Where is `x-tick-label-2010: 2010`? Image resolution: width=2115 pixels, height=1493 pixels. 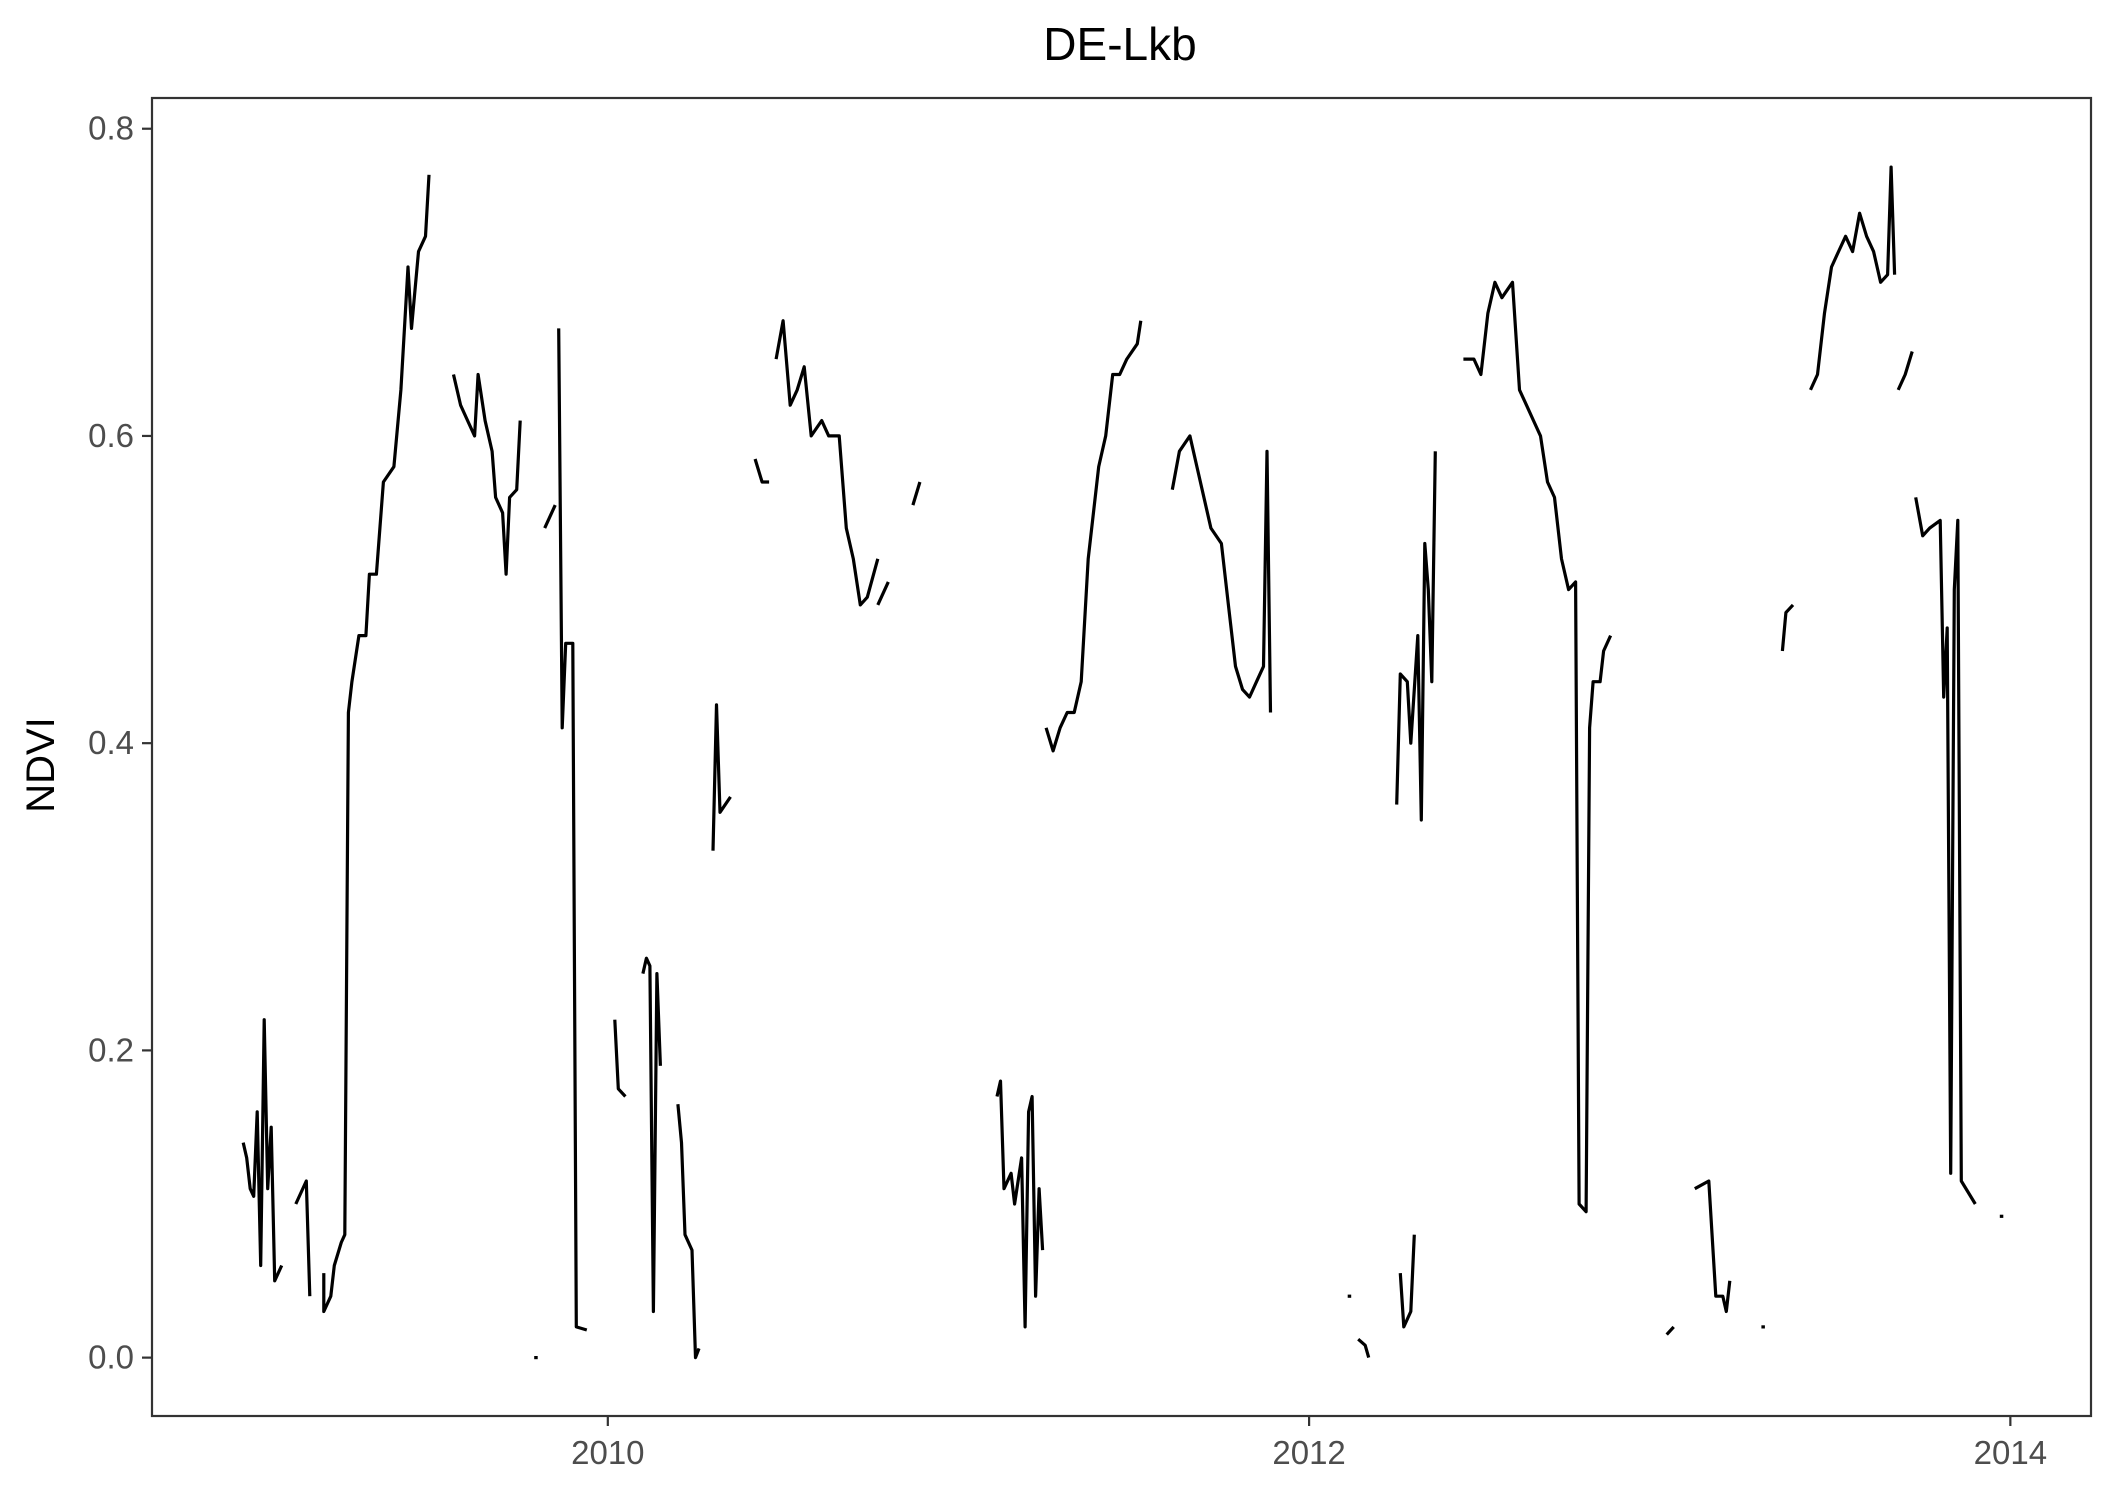
x-tick-label-2010: 2010 is located at coordinates (607, 1452).